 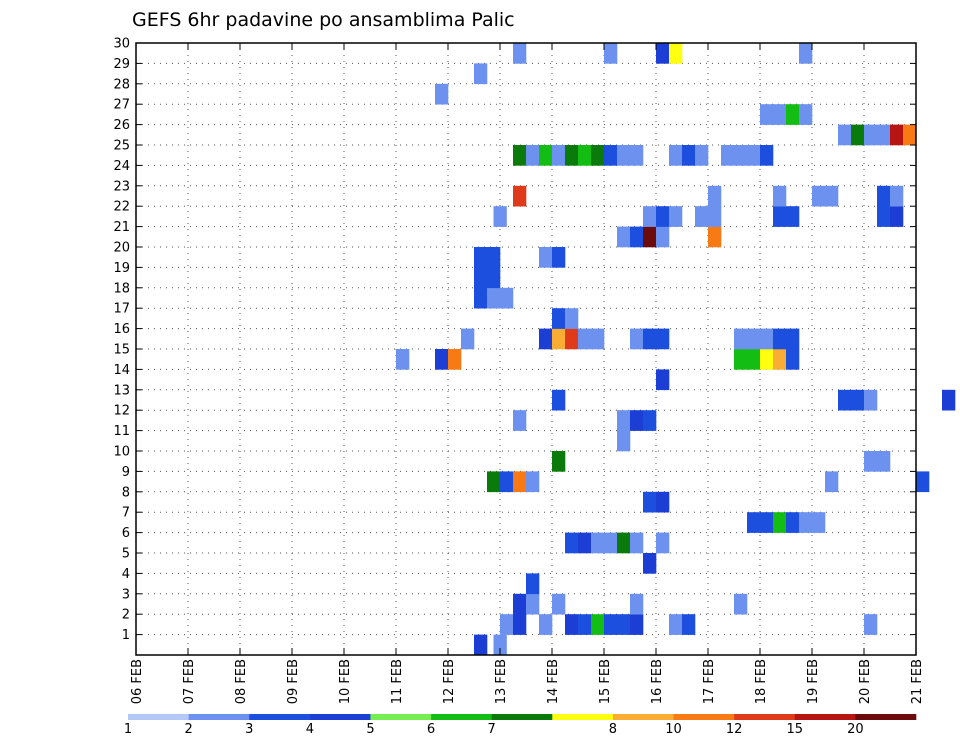 What do you see at coordinates (657, 681) in the screenshot?
I see `x-tick-label: 16 FEB` at bounding box center [657, 681].